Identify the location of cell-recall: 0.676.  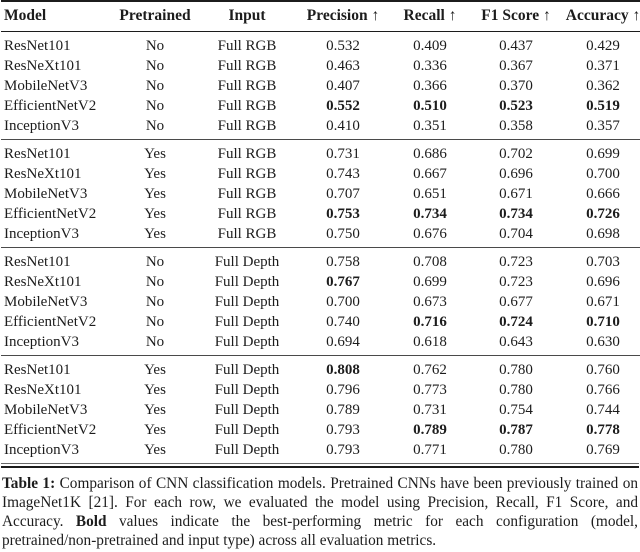
(430, 234).